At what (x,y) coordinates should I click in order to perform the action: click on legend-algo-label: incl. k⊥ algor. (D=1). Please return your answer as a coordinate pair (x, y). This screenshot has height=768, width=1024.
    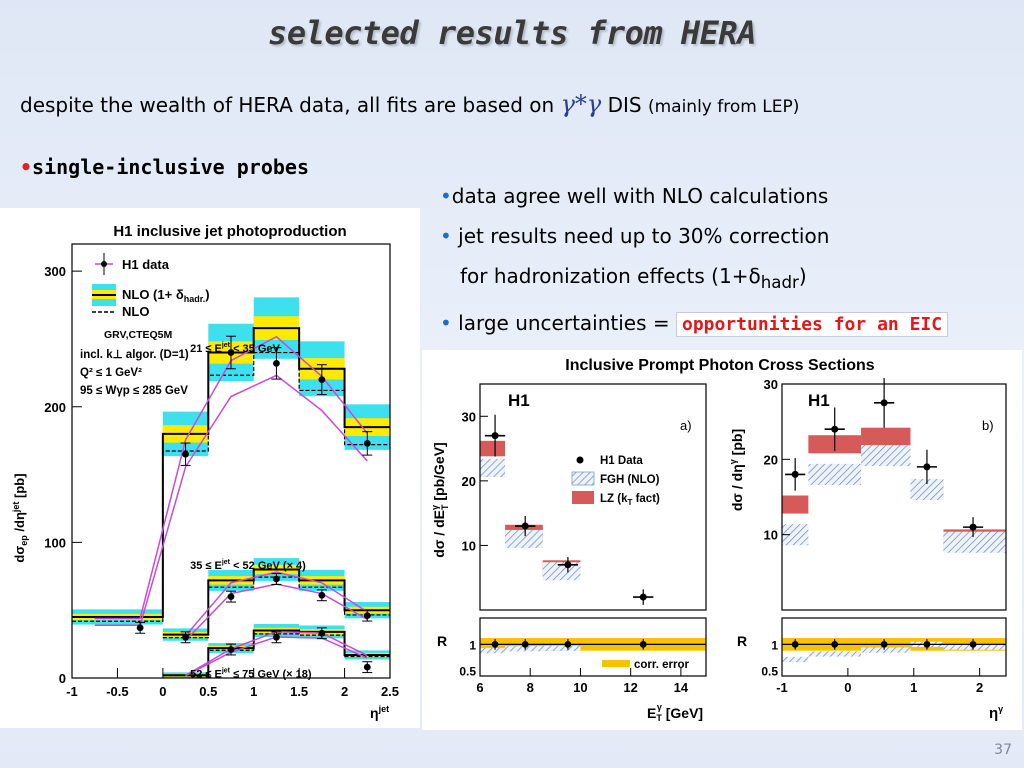
    Looking at the image, I should click on (134, 355).